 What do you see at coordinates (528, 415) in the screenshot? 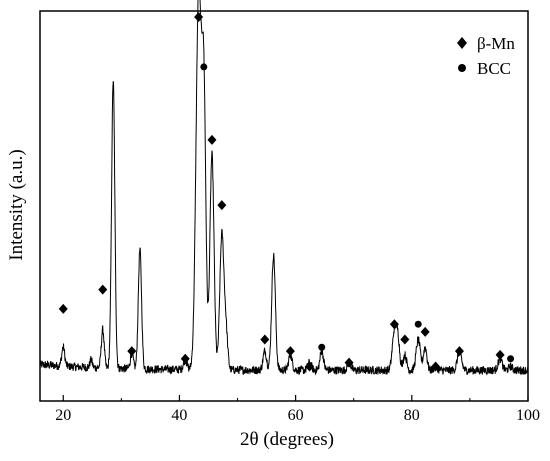
I see `x-tick-label: 100` at bounding box center [528, 415].